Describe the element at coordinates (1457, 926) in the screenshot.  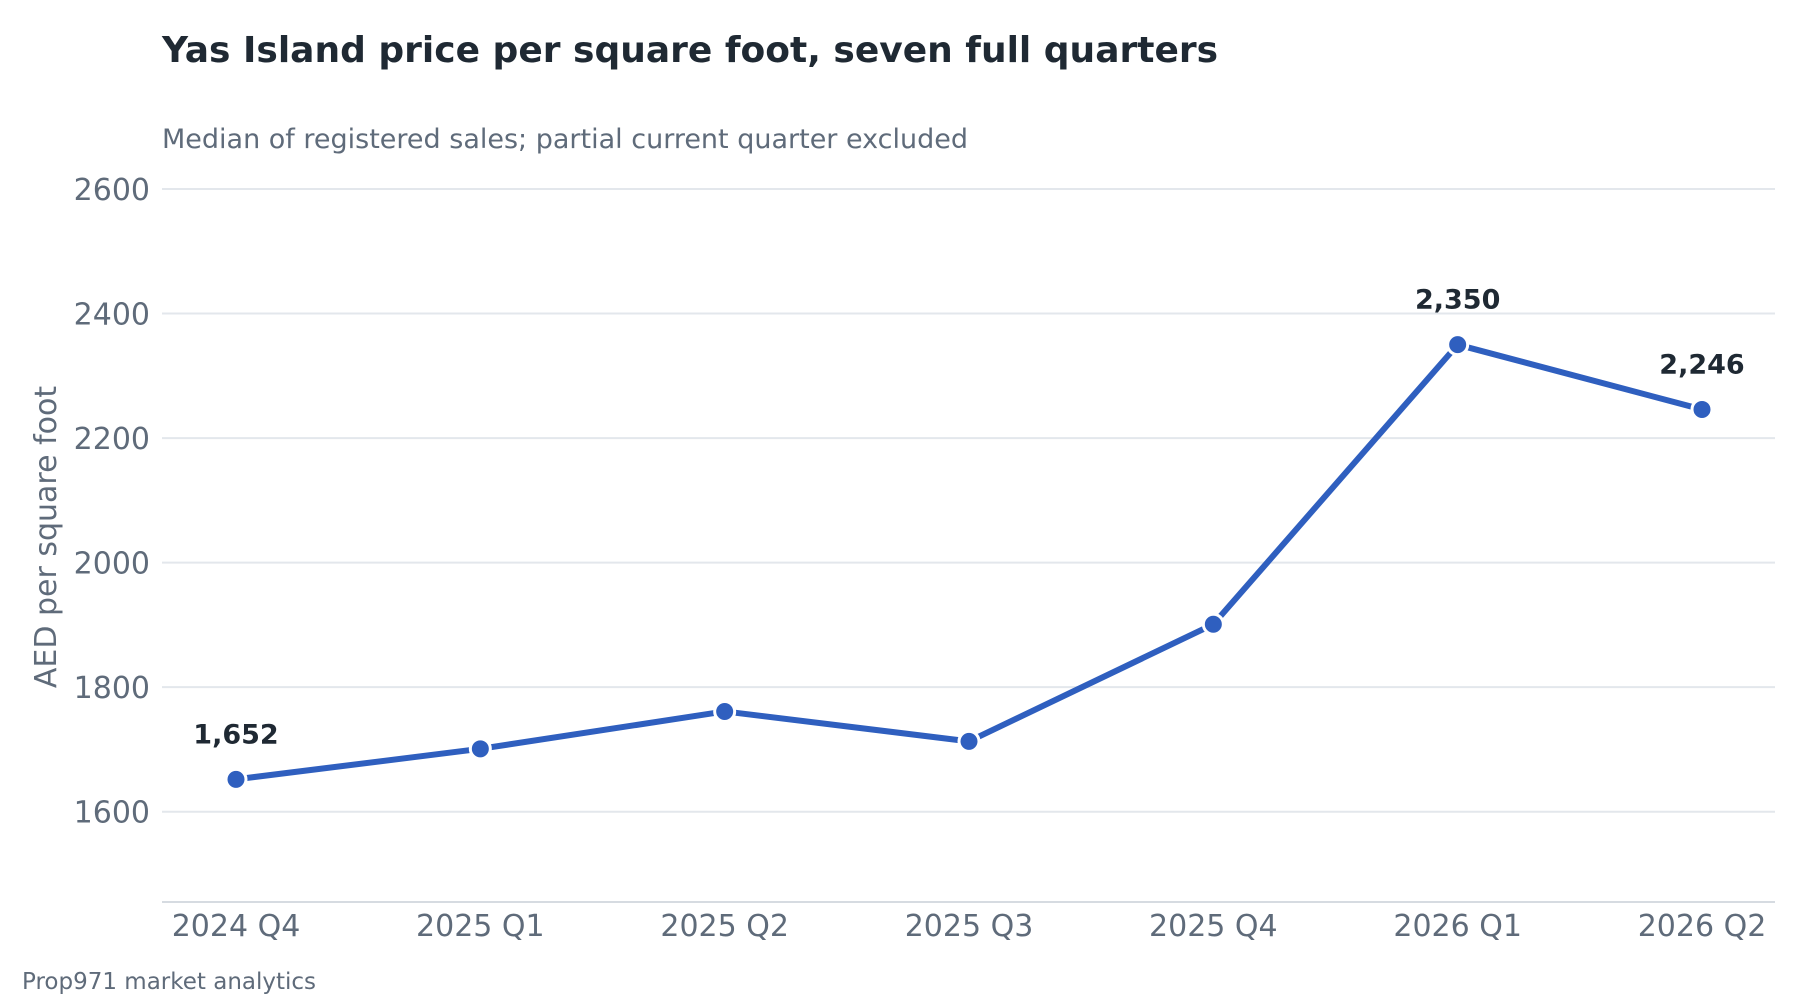
I see `x-tick-label: 2026 Q1` at that location.